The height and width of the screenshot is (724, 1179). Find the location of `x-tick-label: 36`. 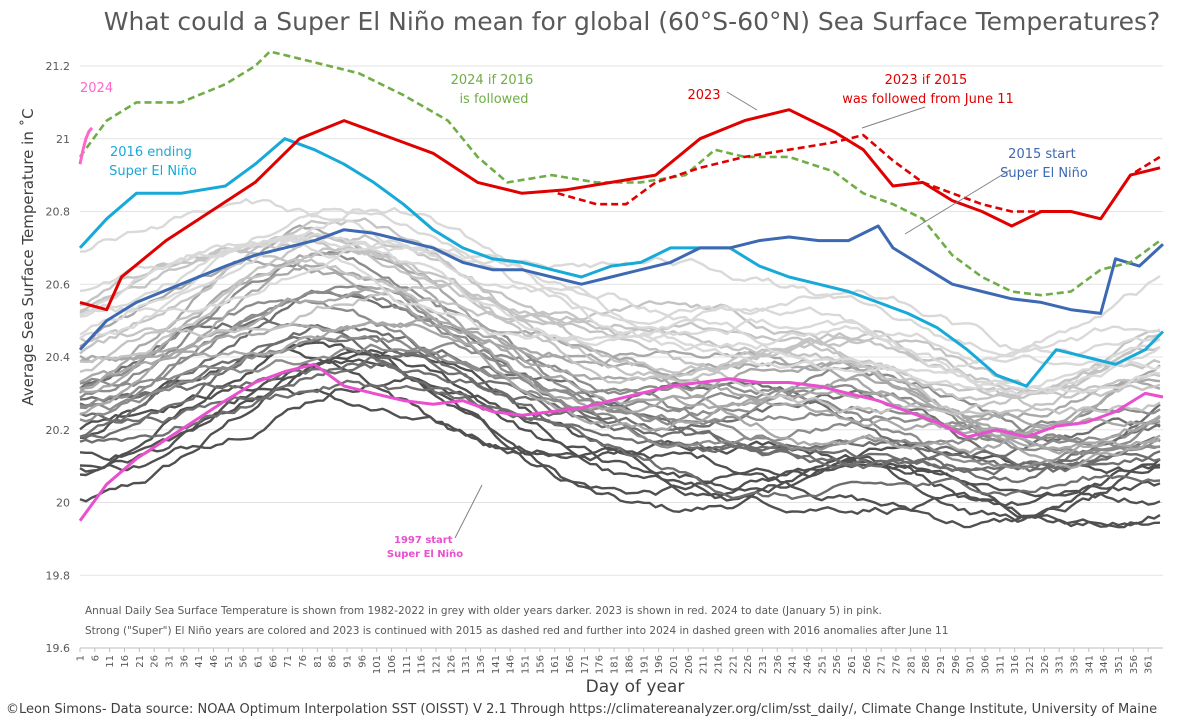

x-tick-label: 36 is located at coordinates (184, 661).